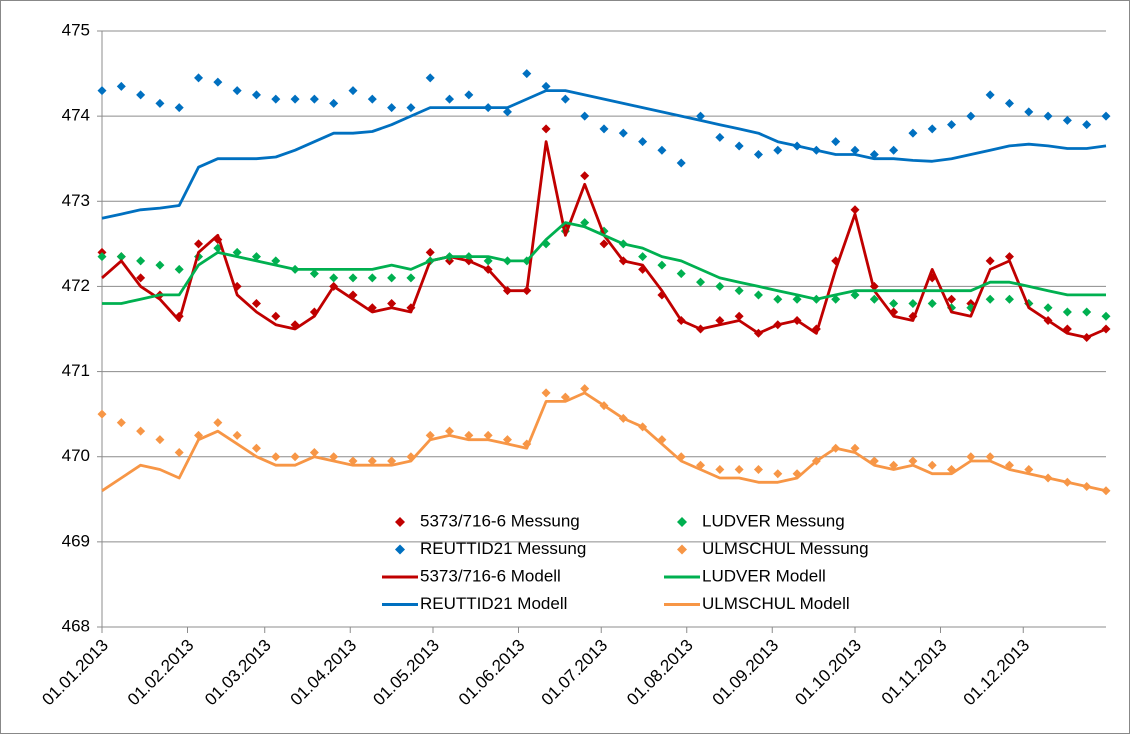 This screenshot has height=734, width=1130. I want to click on legend-label: 5373/716-6 Messung, so click(500, 520).